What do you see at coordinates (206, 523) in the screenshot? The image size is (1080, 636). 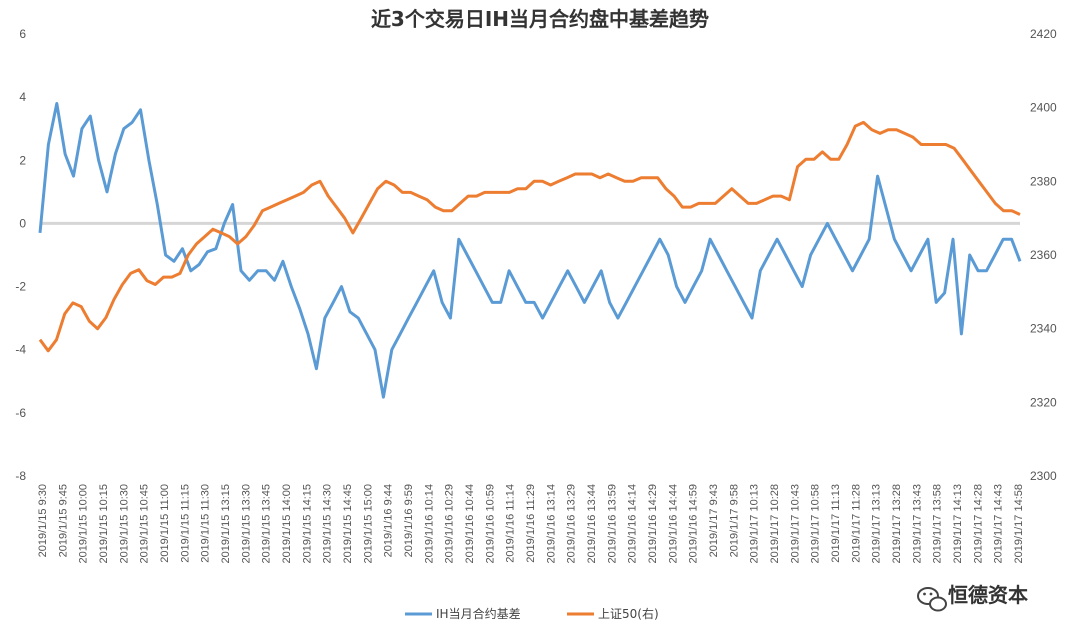 I see `x-tick-label: 2019/1/15 11:30` at bounding box center [206, 523].